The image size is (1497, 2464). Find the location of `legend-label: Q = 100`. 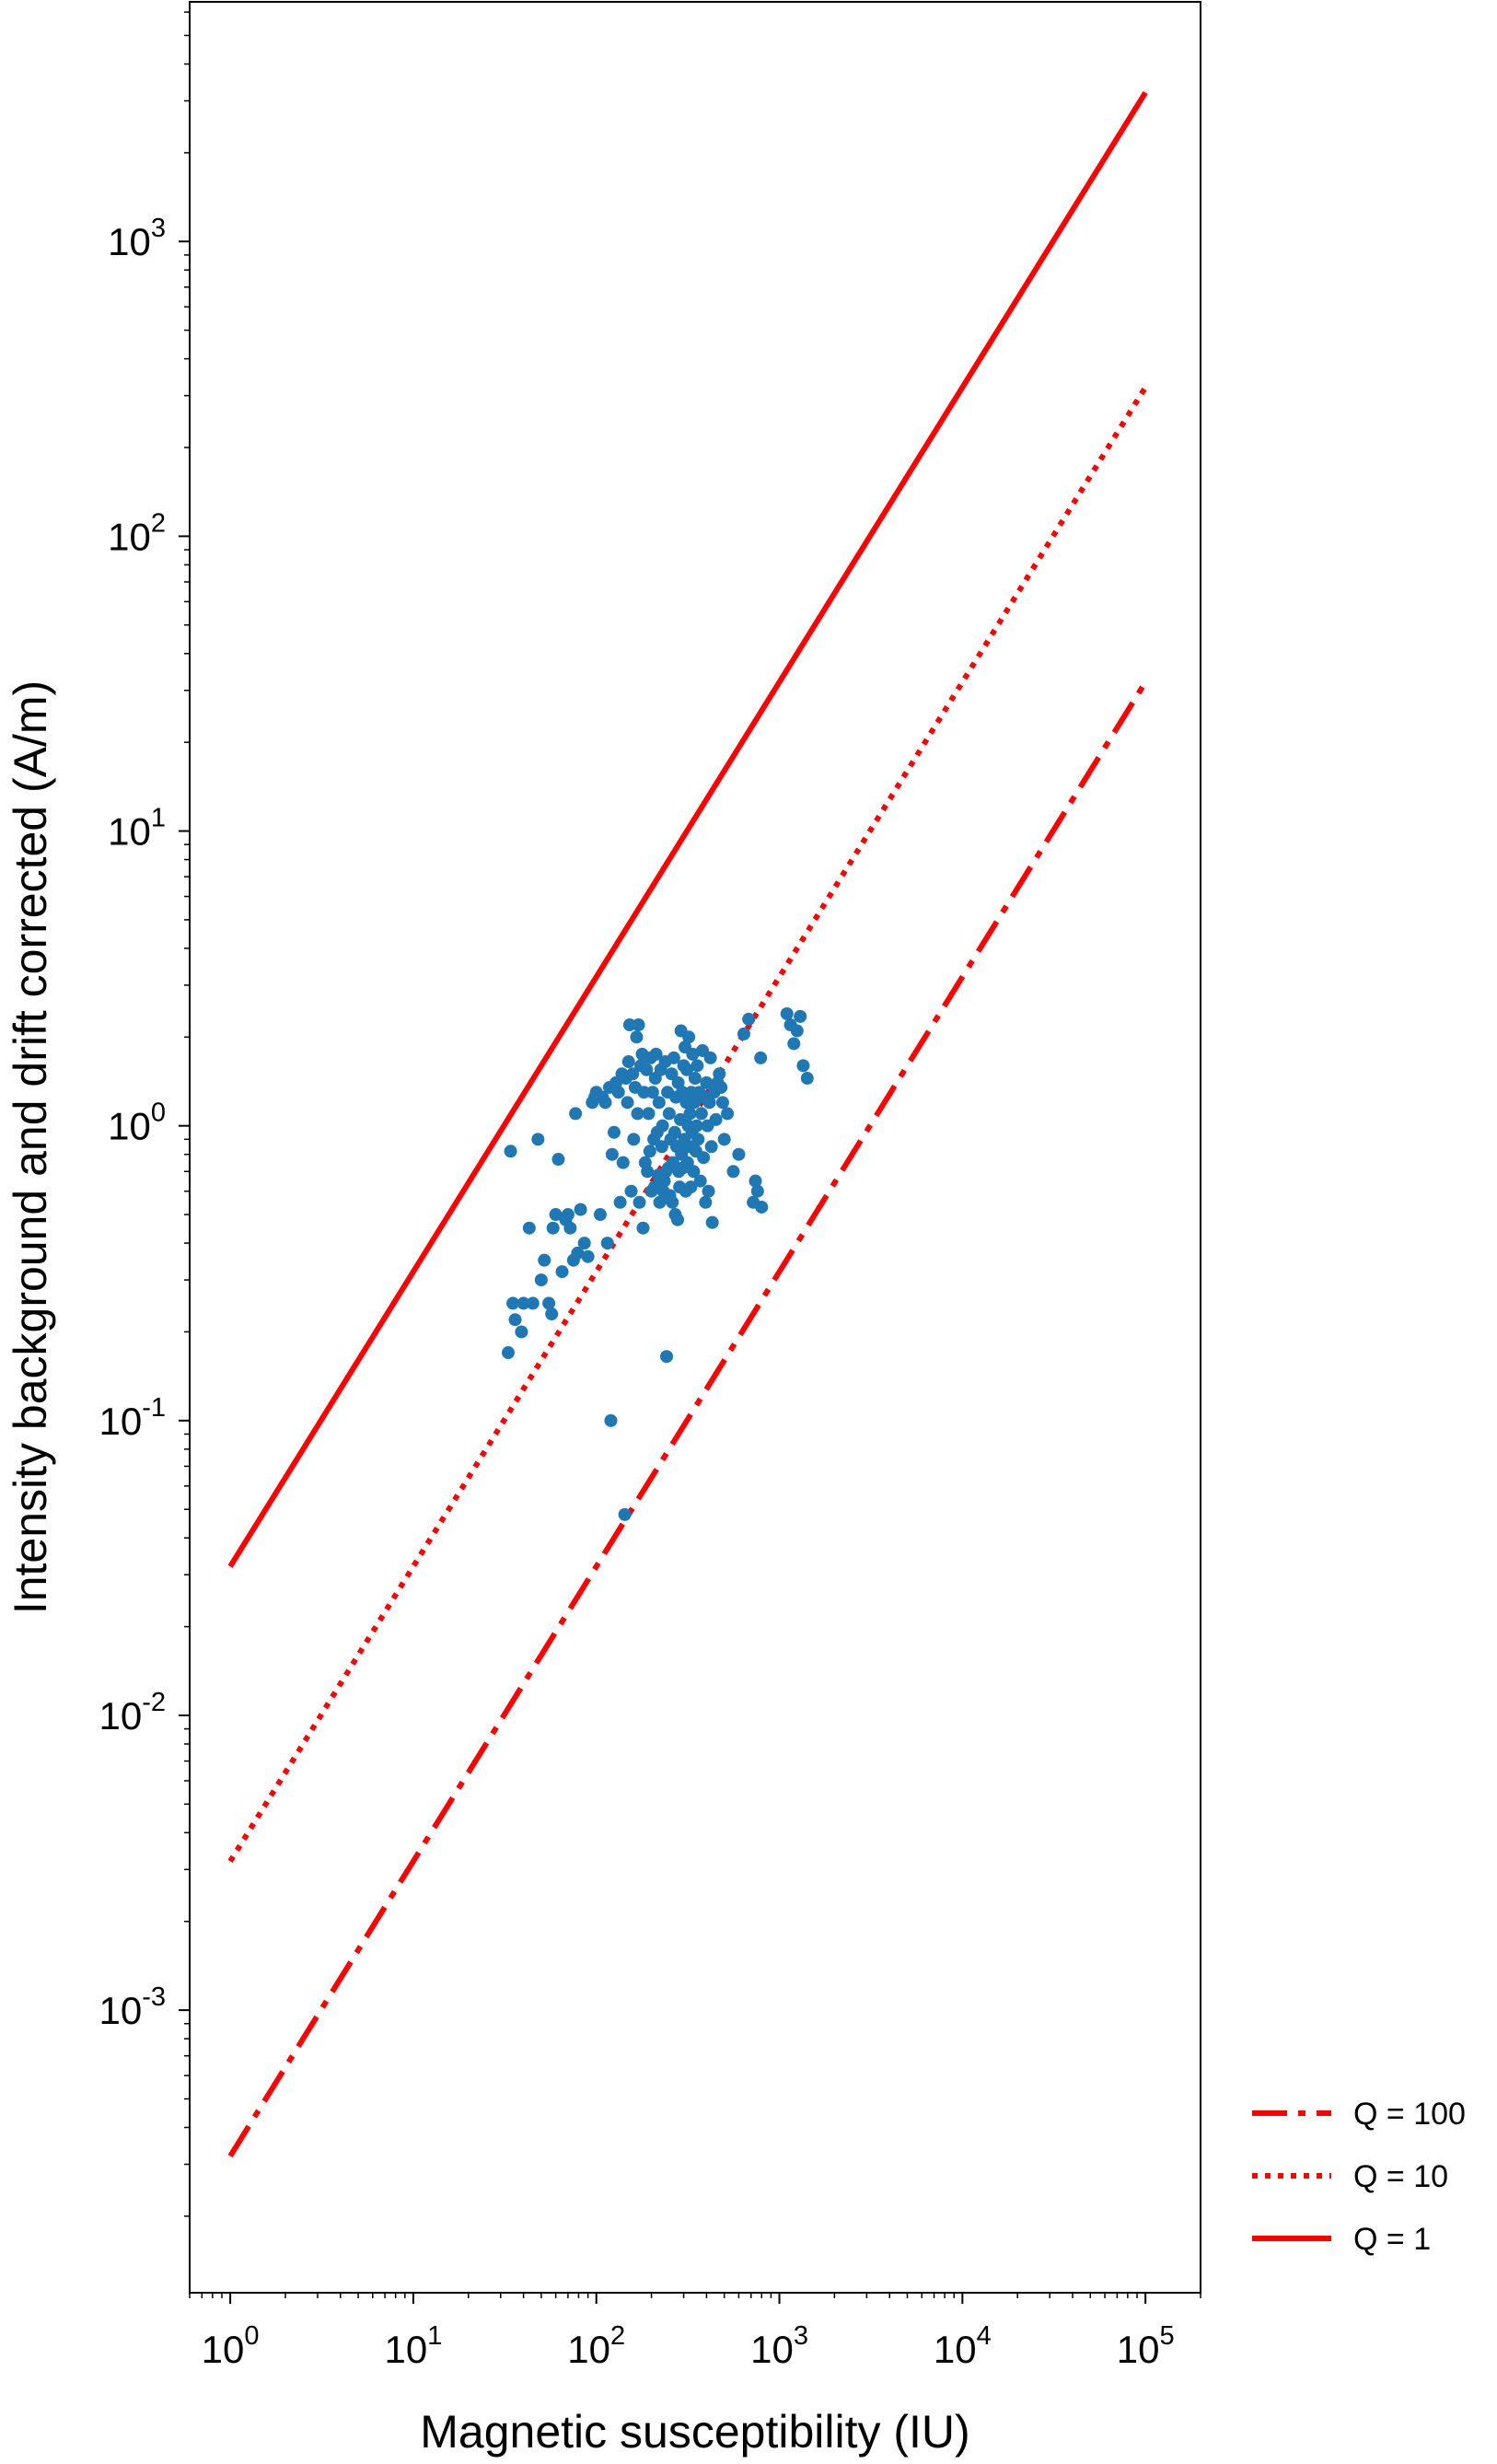

legend-label: Q = 100 is located at coordinates (1409, 2114).